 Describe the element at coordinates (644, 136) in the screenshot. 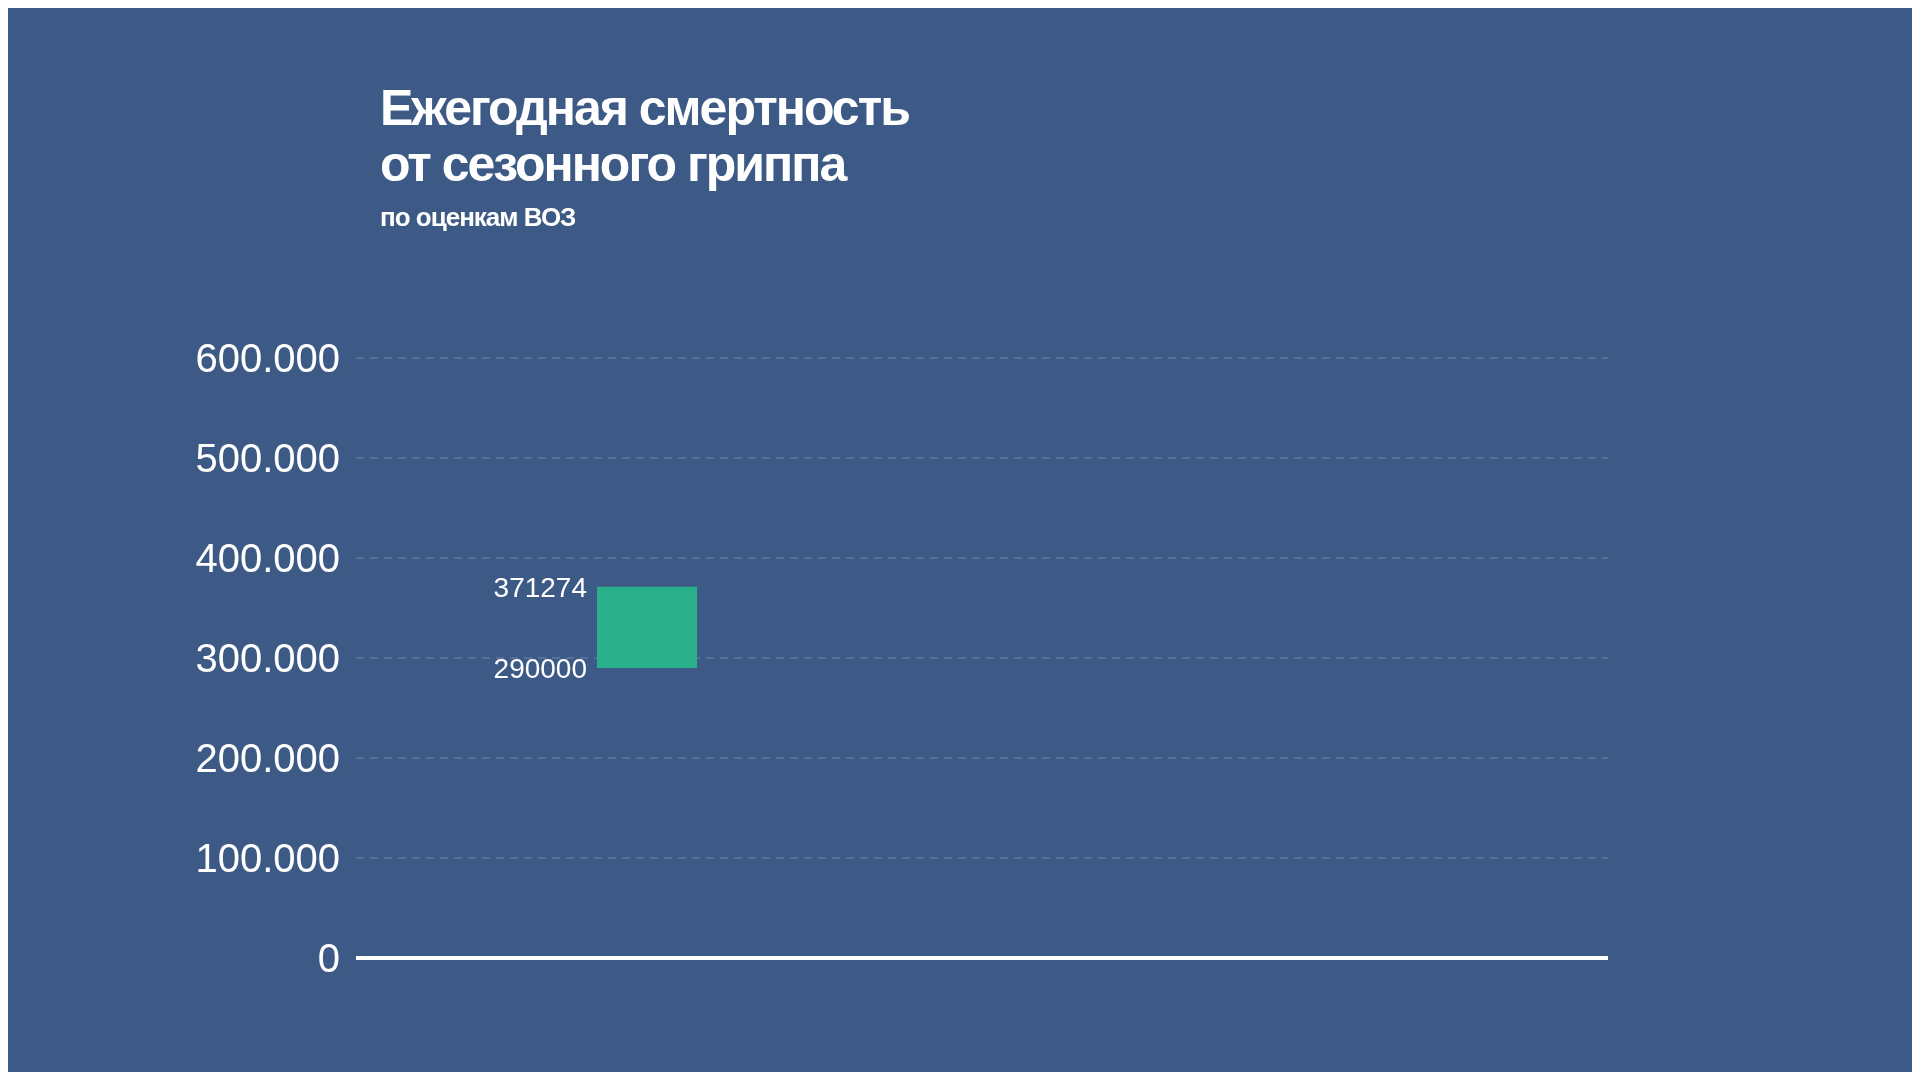

I see `chart-title: Ежегодная смертность от сезонного гриппа` at that location.